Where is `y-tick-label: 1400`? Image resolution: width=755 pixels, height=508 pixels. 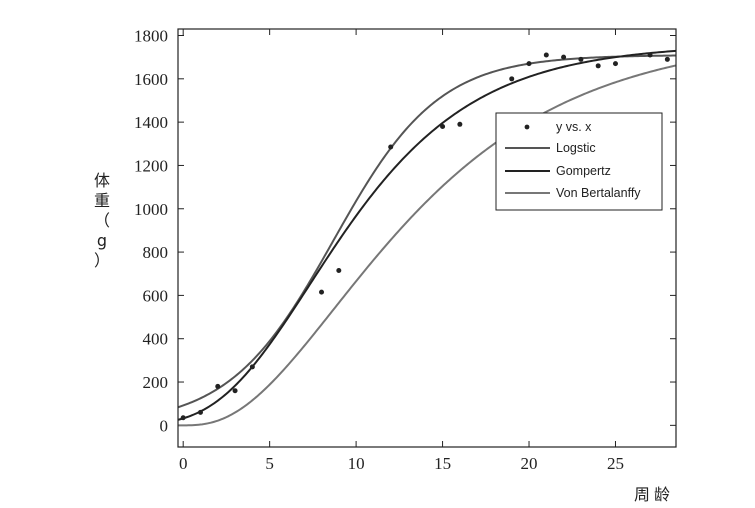 y-tick-label: 1400 is located at coordinates (151, 122).